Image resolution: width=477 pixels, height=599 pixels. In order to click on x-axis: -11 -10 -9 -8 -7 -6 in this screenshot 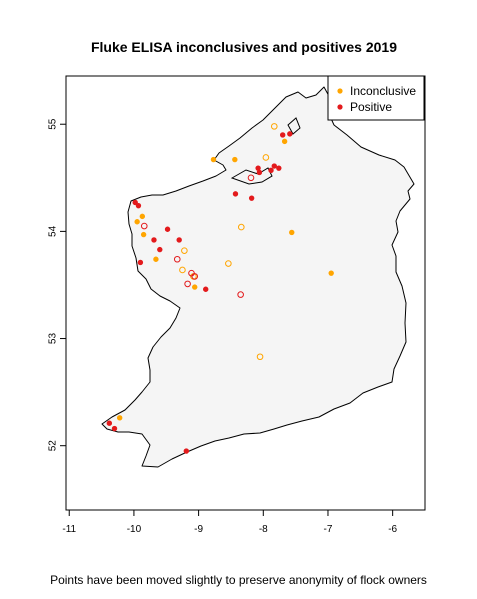, I will do `click(230, 522)`.